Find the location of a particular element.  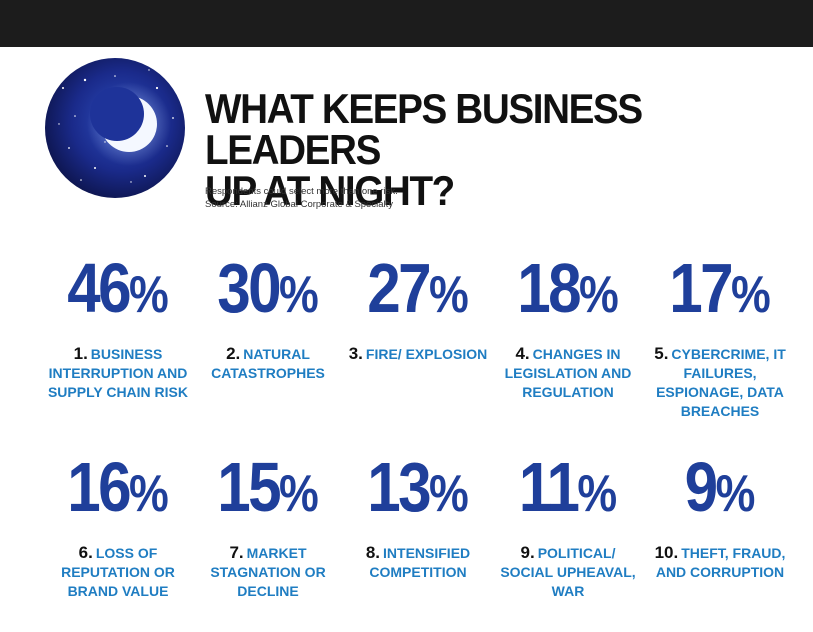

top-bar is located at coordinates (406, 23).